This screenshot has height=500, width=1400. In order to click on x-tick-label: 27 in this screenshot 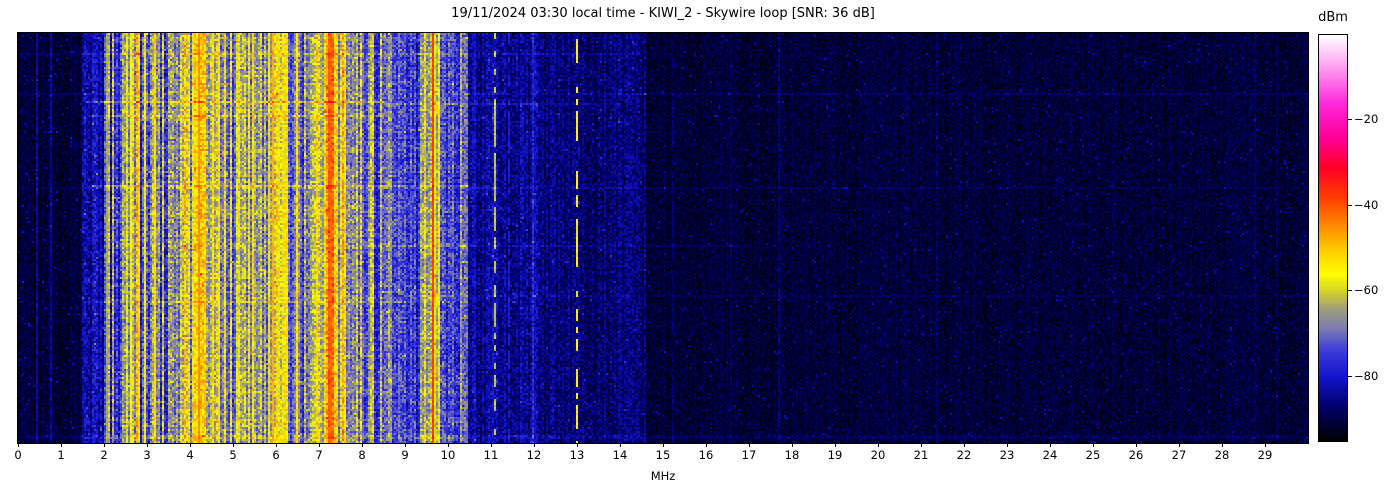, I will do `click(1179, 455)`.